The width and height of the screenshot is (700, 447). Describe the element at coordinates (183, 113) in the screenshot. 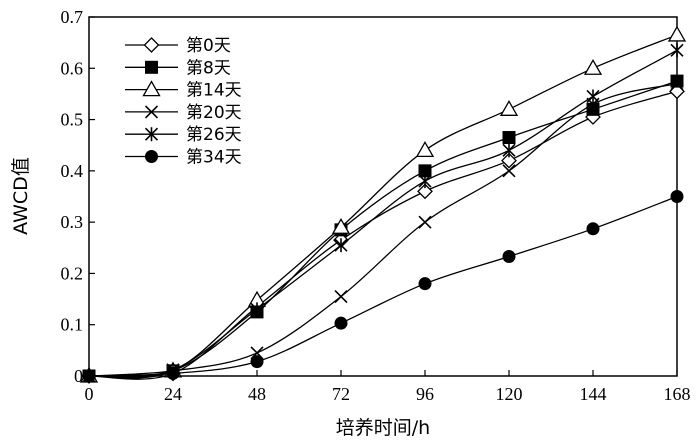

I see `legend-item: 第20天` at that location.